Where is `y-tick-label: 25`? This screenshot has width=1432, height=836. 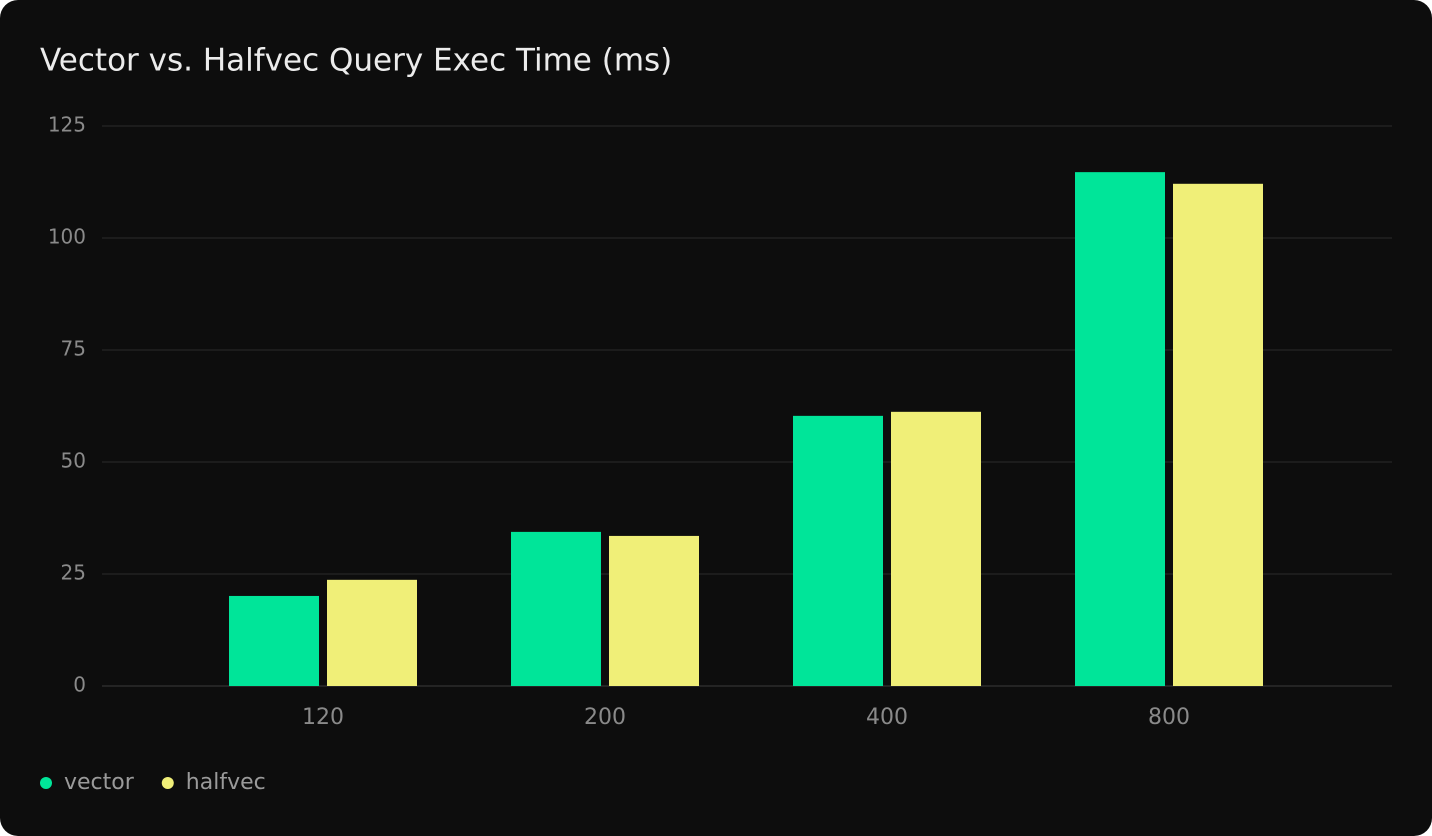
y-tick-label: 25 is located at coordinates (73, 573).